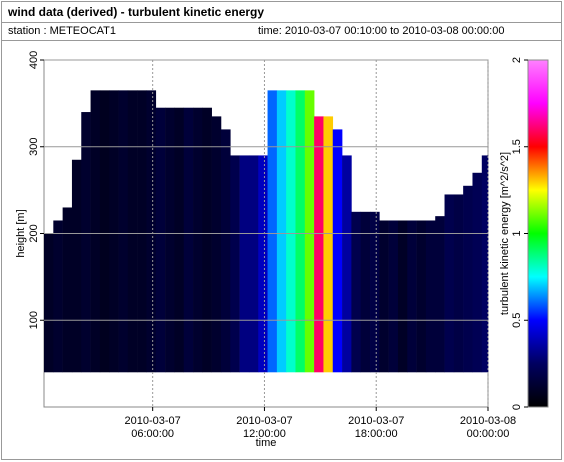 This screenshot has height=462, width=564. I want to click on x-tick-label: 2010-03-07 18:00:00, so click(376, 427).